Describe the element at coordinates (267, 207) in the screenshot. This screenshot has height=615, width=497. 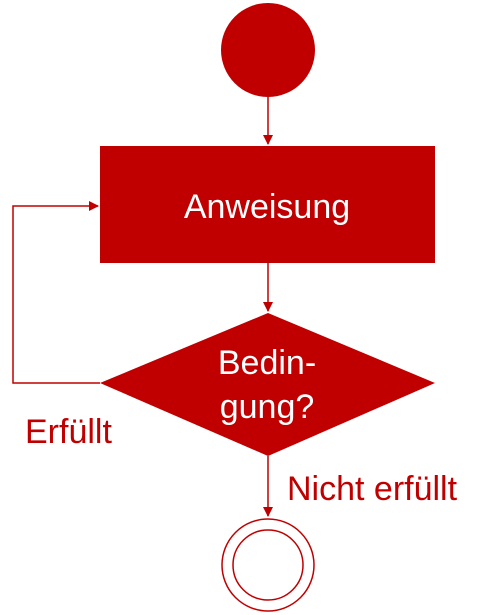
I see `action-label: Anweisung` at that location.